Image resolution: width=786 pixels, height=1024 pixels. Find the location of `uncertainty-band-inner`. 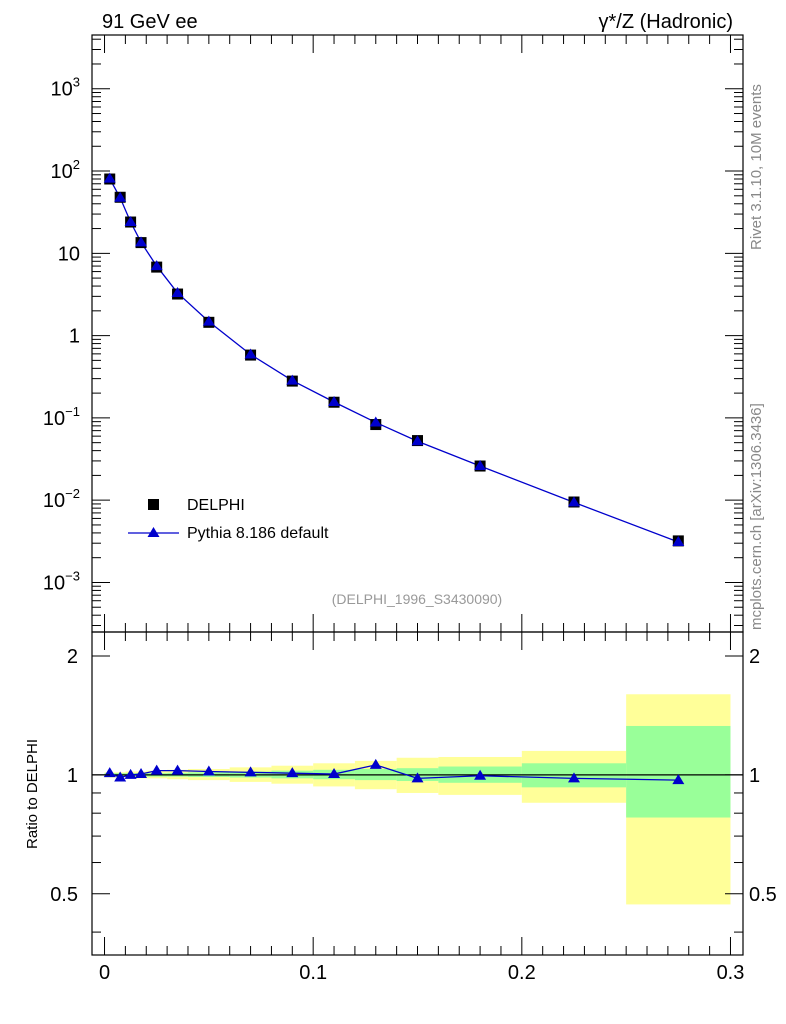

uncertainty-band-inner is located at coordinates (678, 771).